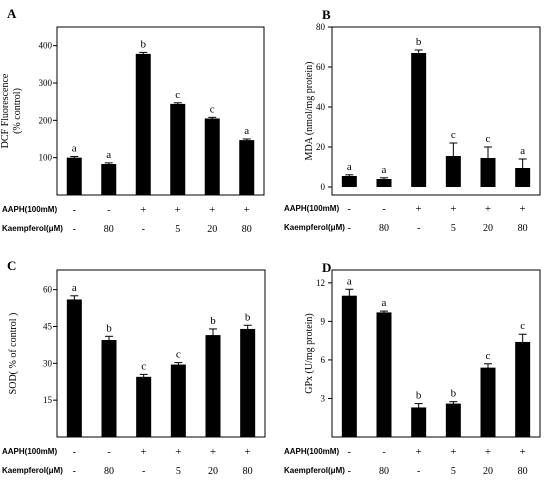  I want to click on y-axis-label: MDA (nmol/mg protein), so click(309, 111).